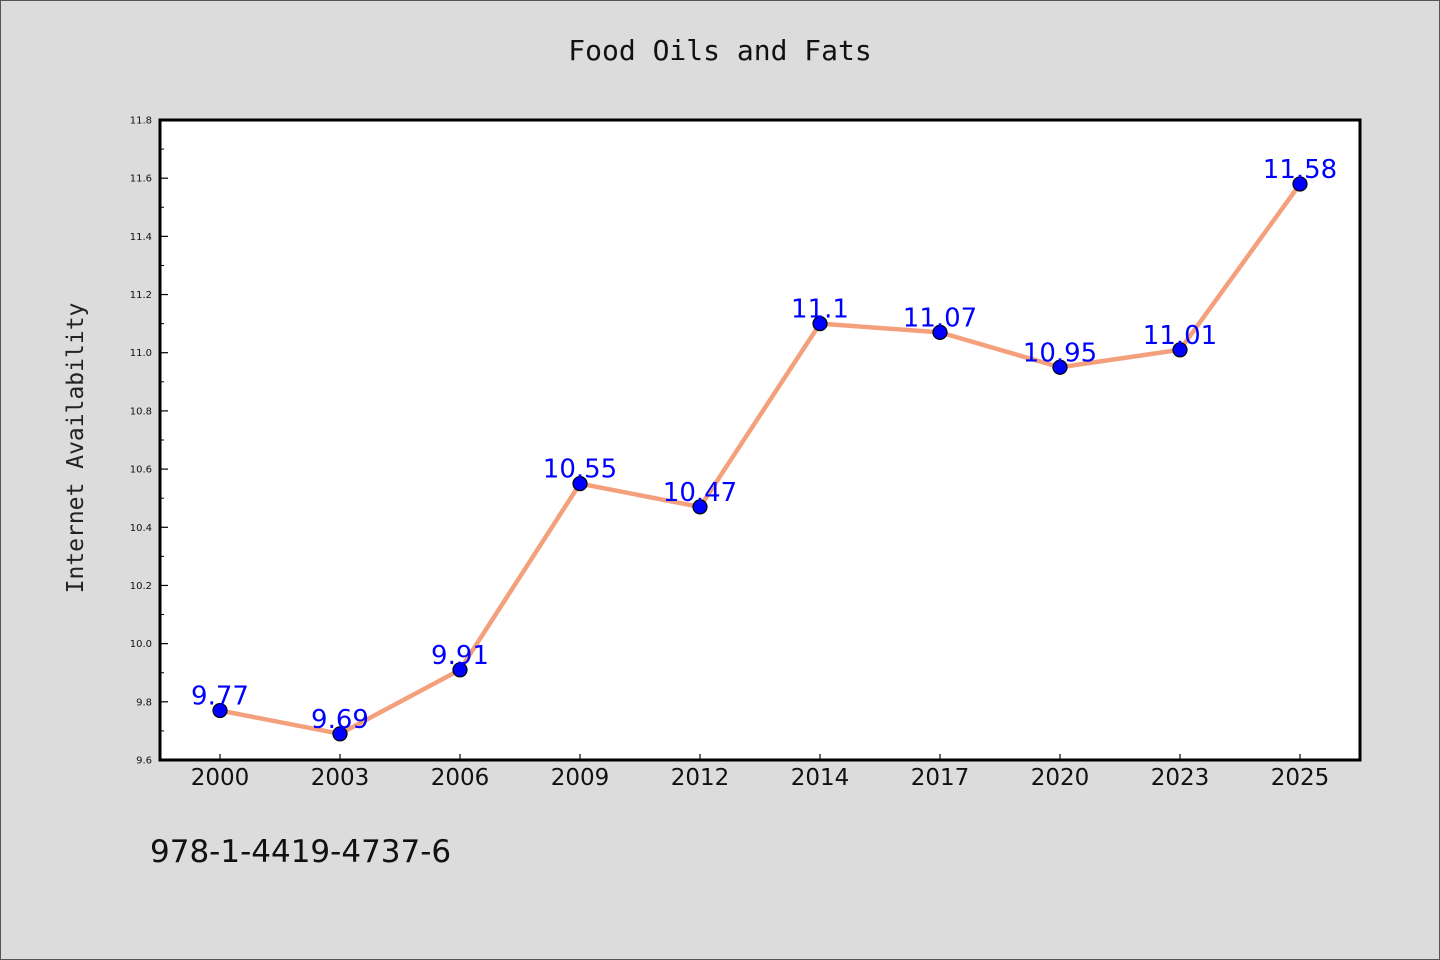  What do you see at coordinates (1060, 778) in the screenshot?
I see `x-tick-label: 2020` at bounding box center [1060, 778].